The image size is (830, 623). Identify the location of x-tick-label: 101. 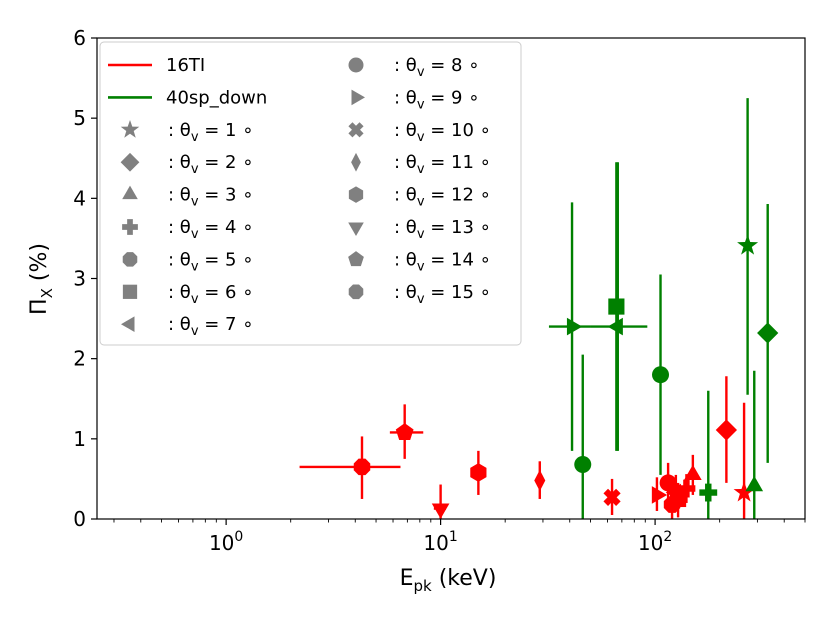
(440, 542).